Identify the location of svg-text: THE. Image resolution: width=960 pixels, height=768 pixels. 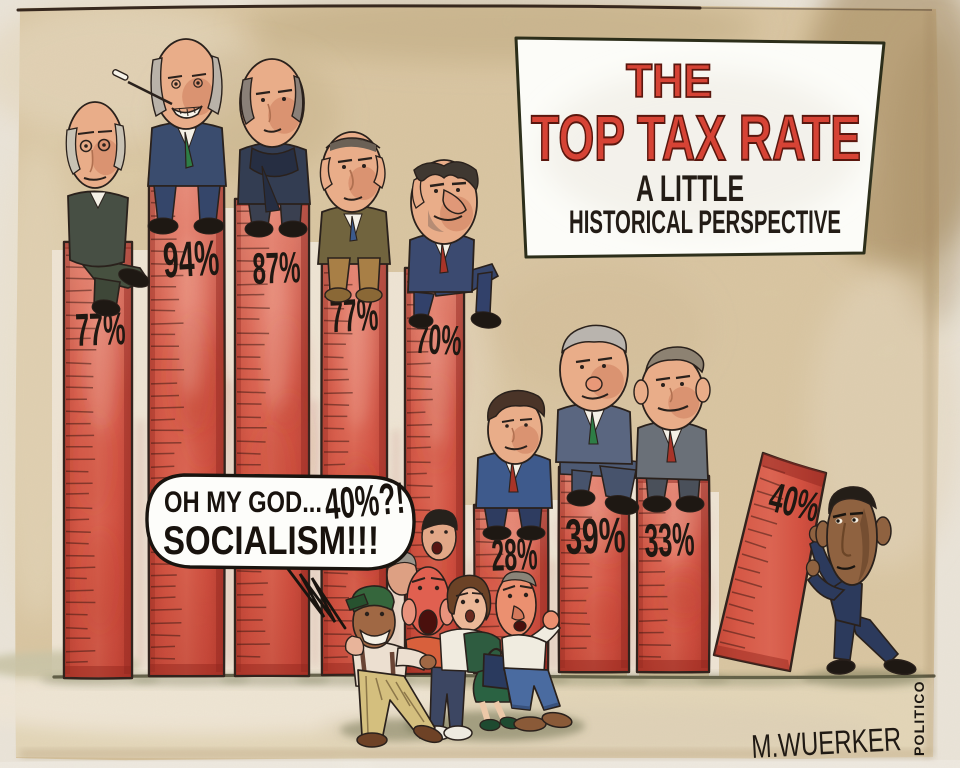
(669, 80).